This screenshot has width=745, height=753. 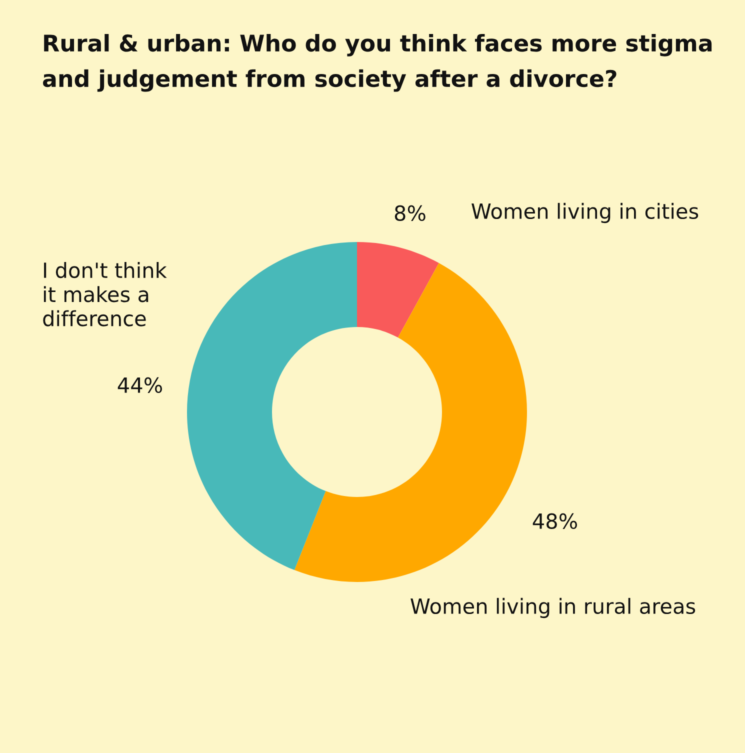 What do you see at coordinates (553, 608) in the screenshot?
I see `slice-label: Women living in rural areas` at bounding box center [553, 608].